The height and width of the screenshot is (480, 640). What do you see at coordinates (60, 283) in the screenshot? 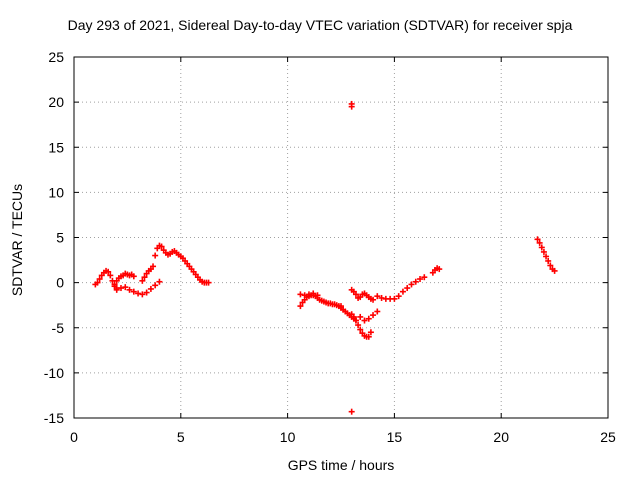
I see `y-tick-label: 0` at bounding box center [60, 283].